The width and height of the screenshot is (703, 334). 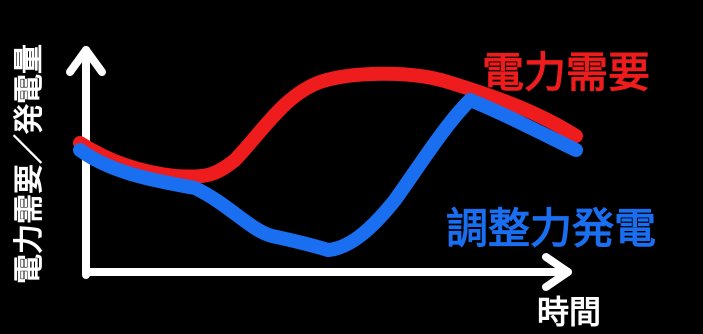 What do you see at coordinates (569, 312) in the screenshot?
I see `x-axis-label: 時間` at bounding box center [569, 312].